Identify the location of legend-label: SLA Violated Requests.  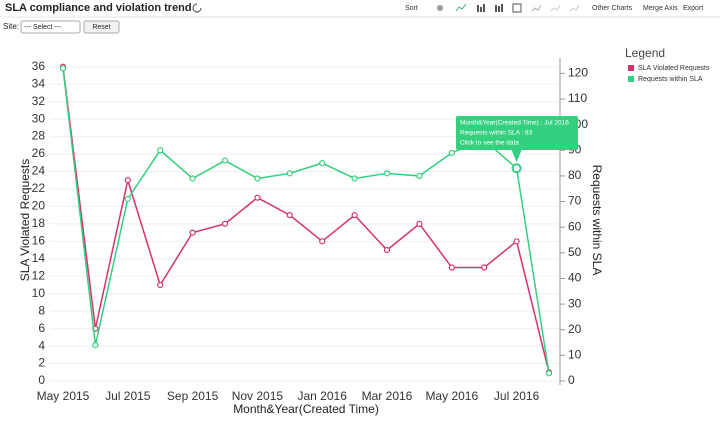
(674, 68).